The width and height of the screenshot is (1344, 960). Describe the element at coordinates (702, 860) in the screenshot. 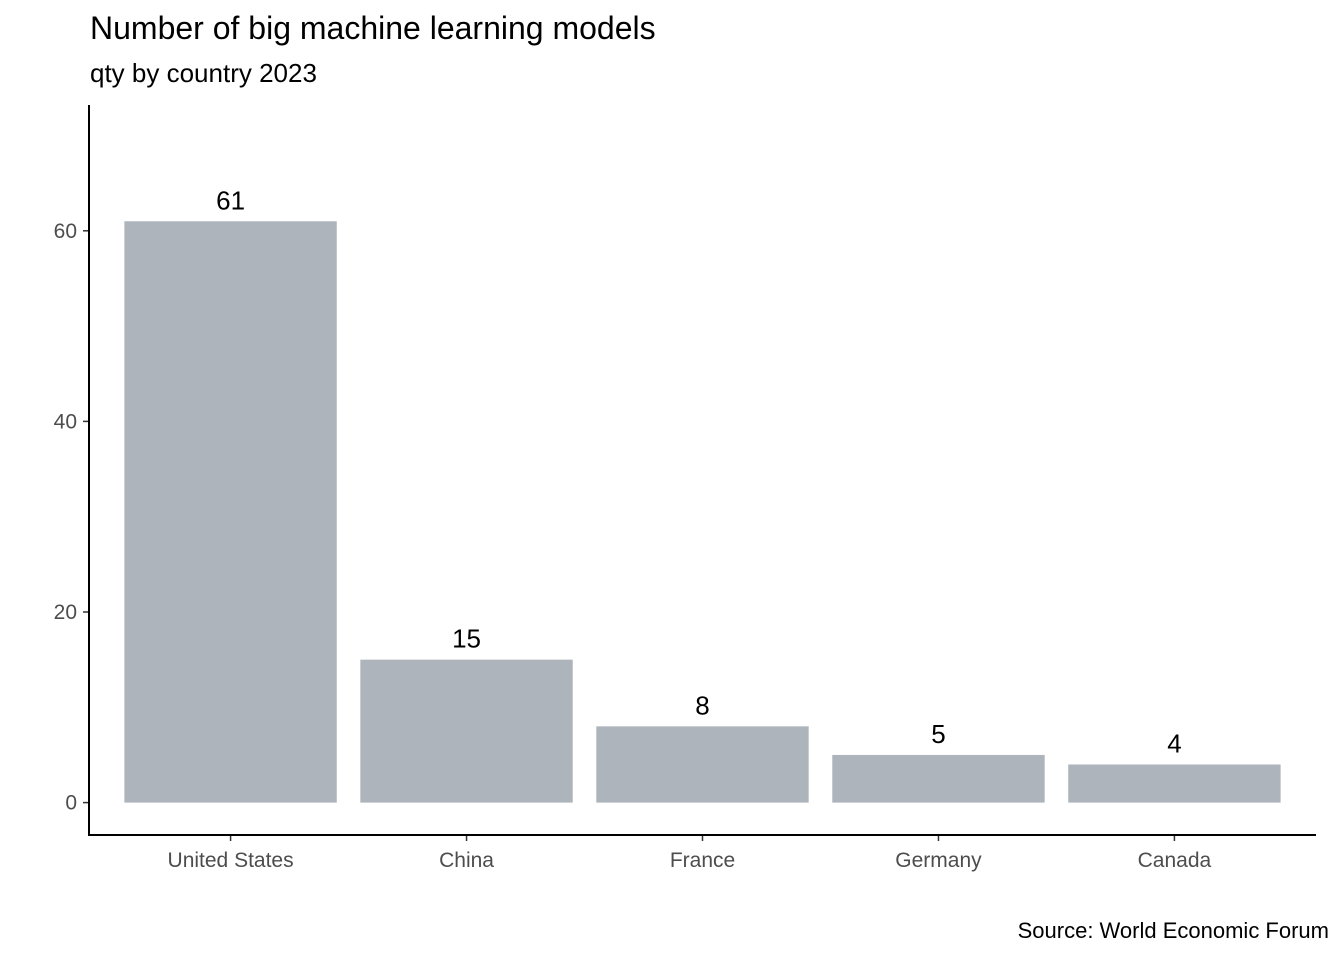

I see `x-tick-label: France` at that location.